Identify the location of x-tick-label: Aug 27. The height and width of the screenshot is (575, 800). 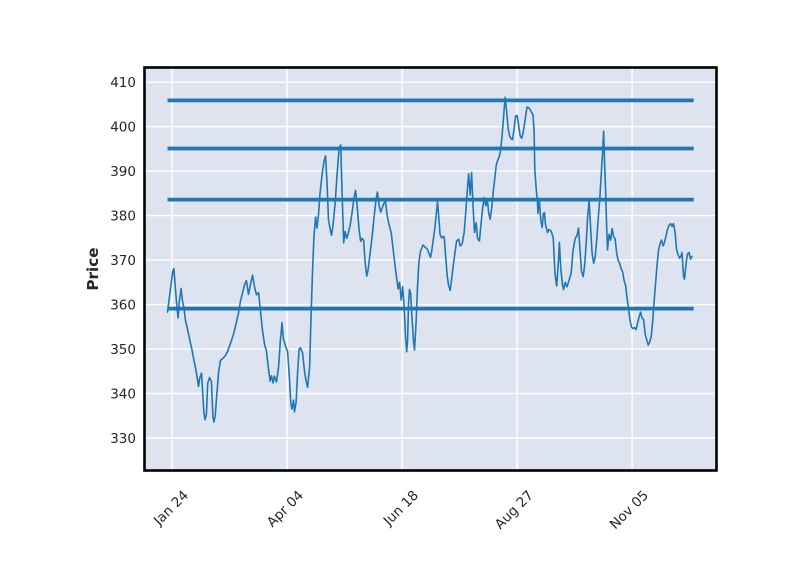
(514, 510).